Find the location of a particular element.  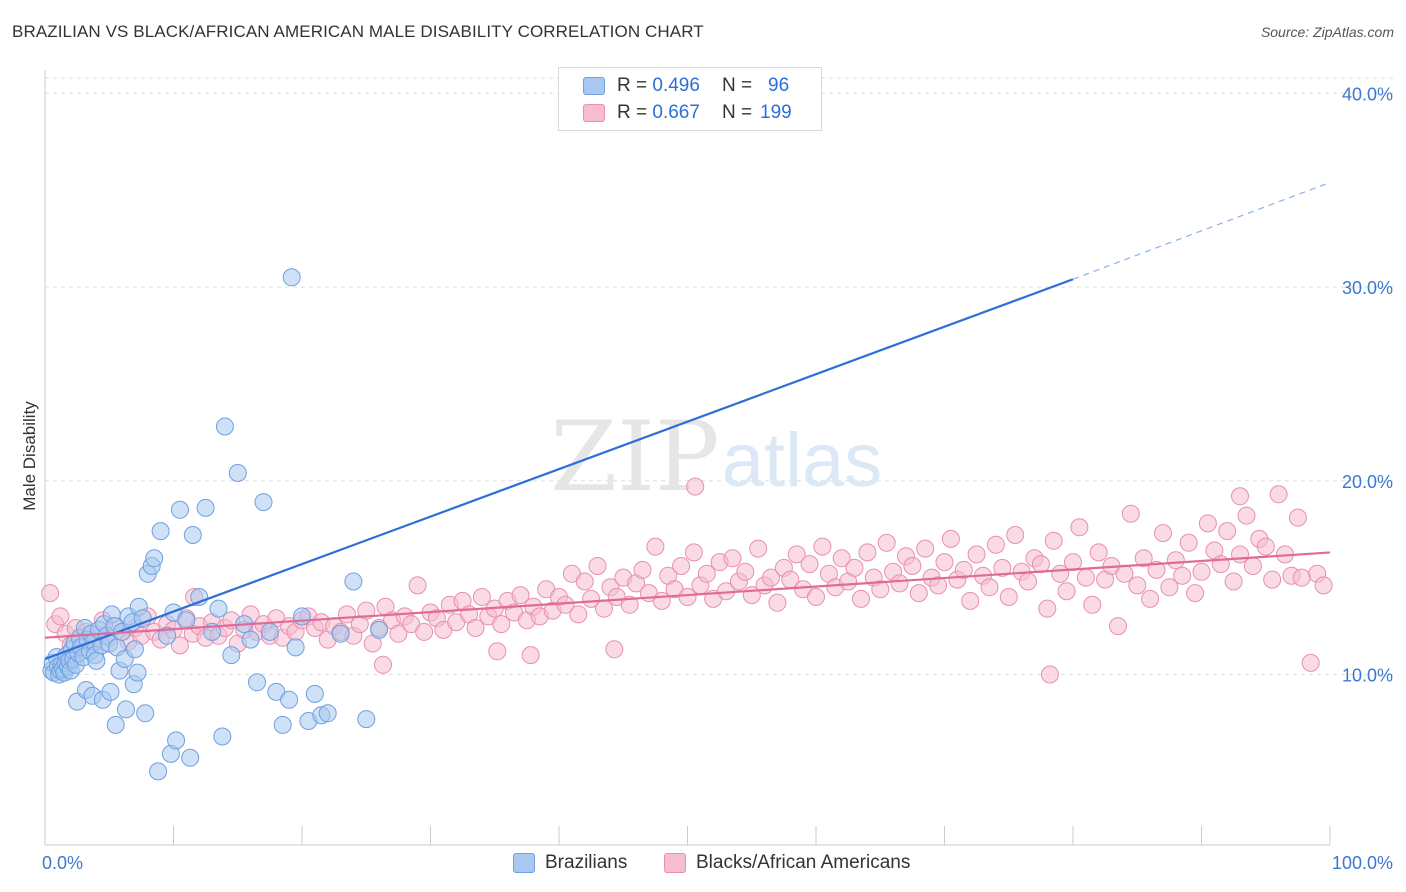

watermark-zip: ZIP is located at coordinates (634, 457).